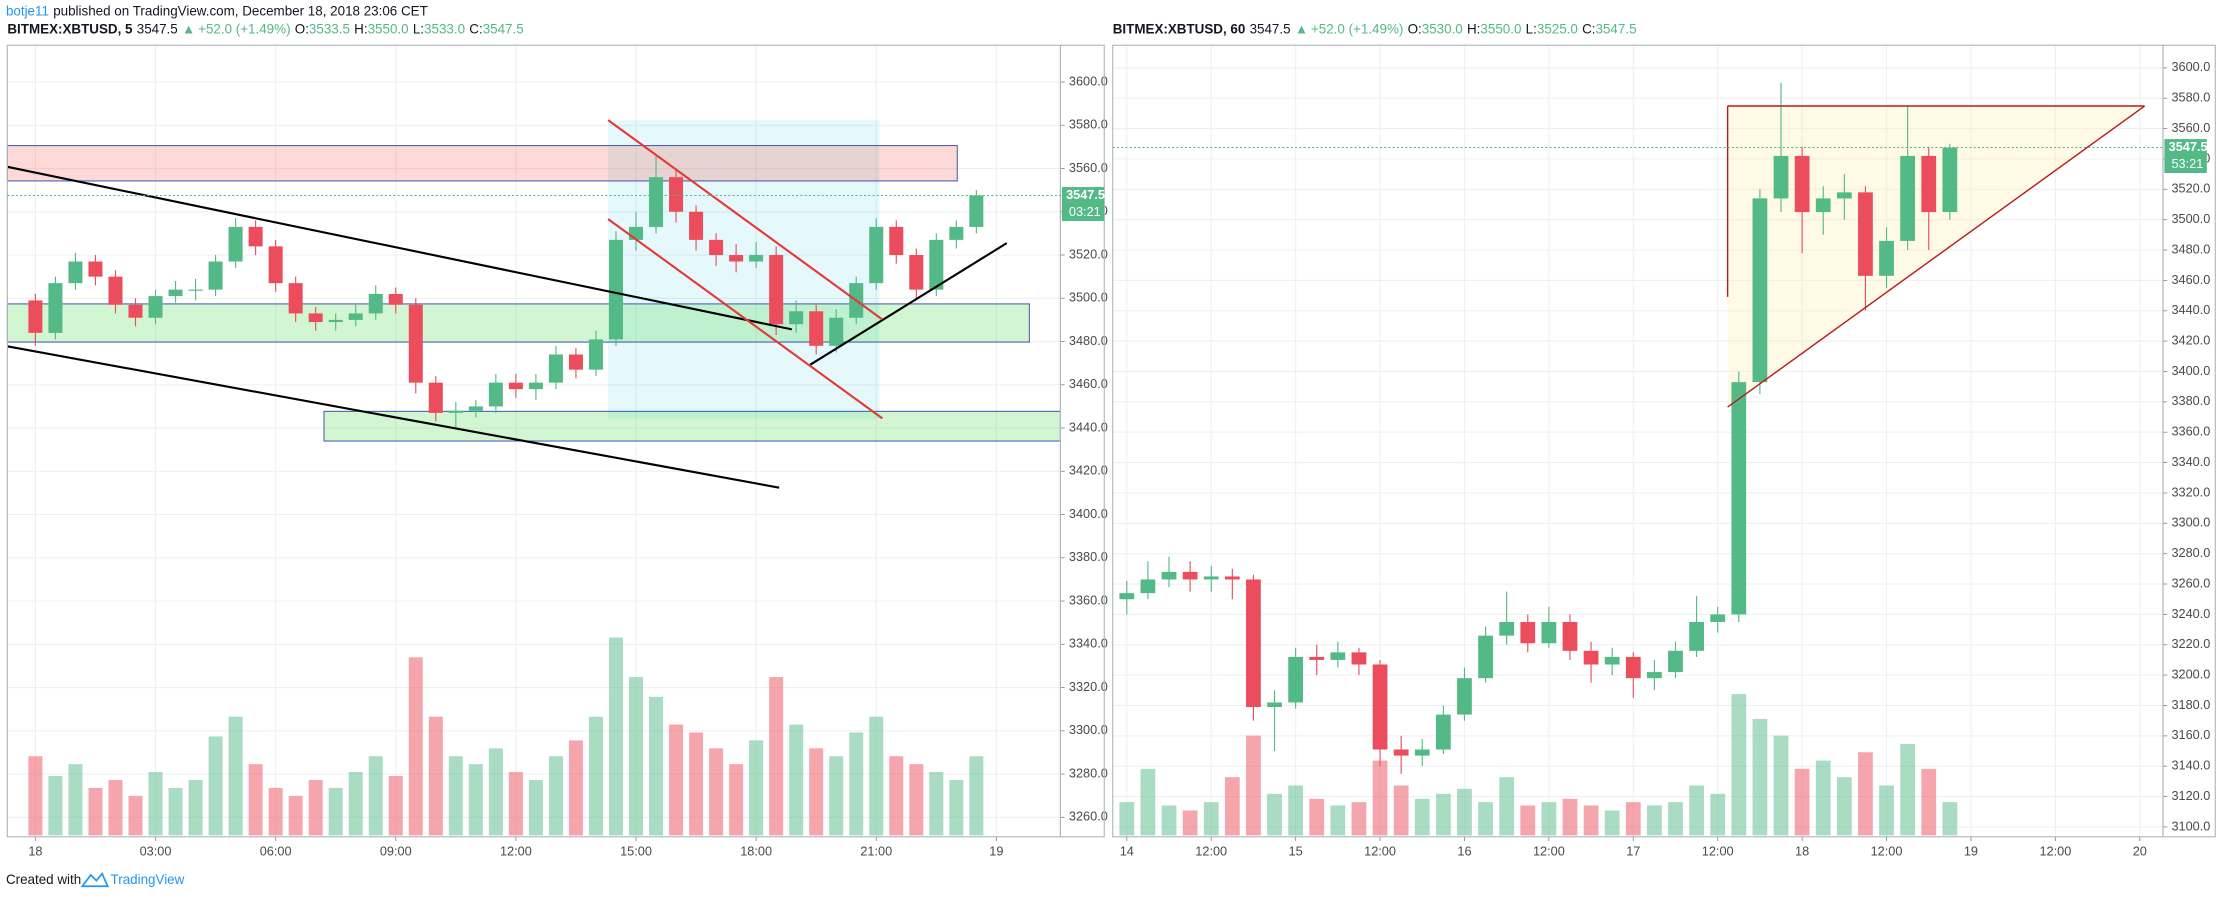 The width and height of the screenshot is (2217, 899). Describe the element at coordinates (388, 28) in the screenshot. I see `legend-field-value: 3550.0` at that location.